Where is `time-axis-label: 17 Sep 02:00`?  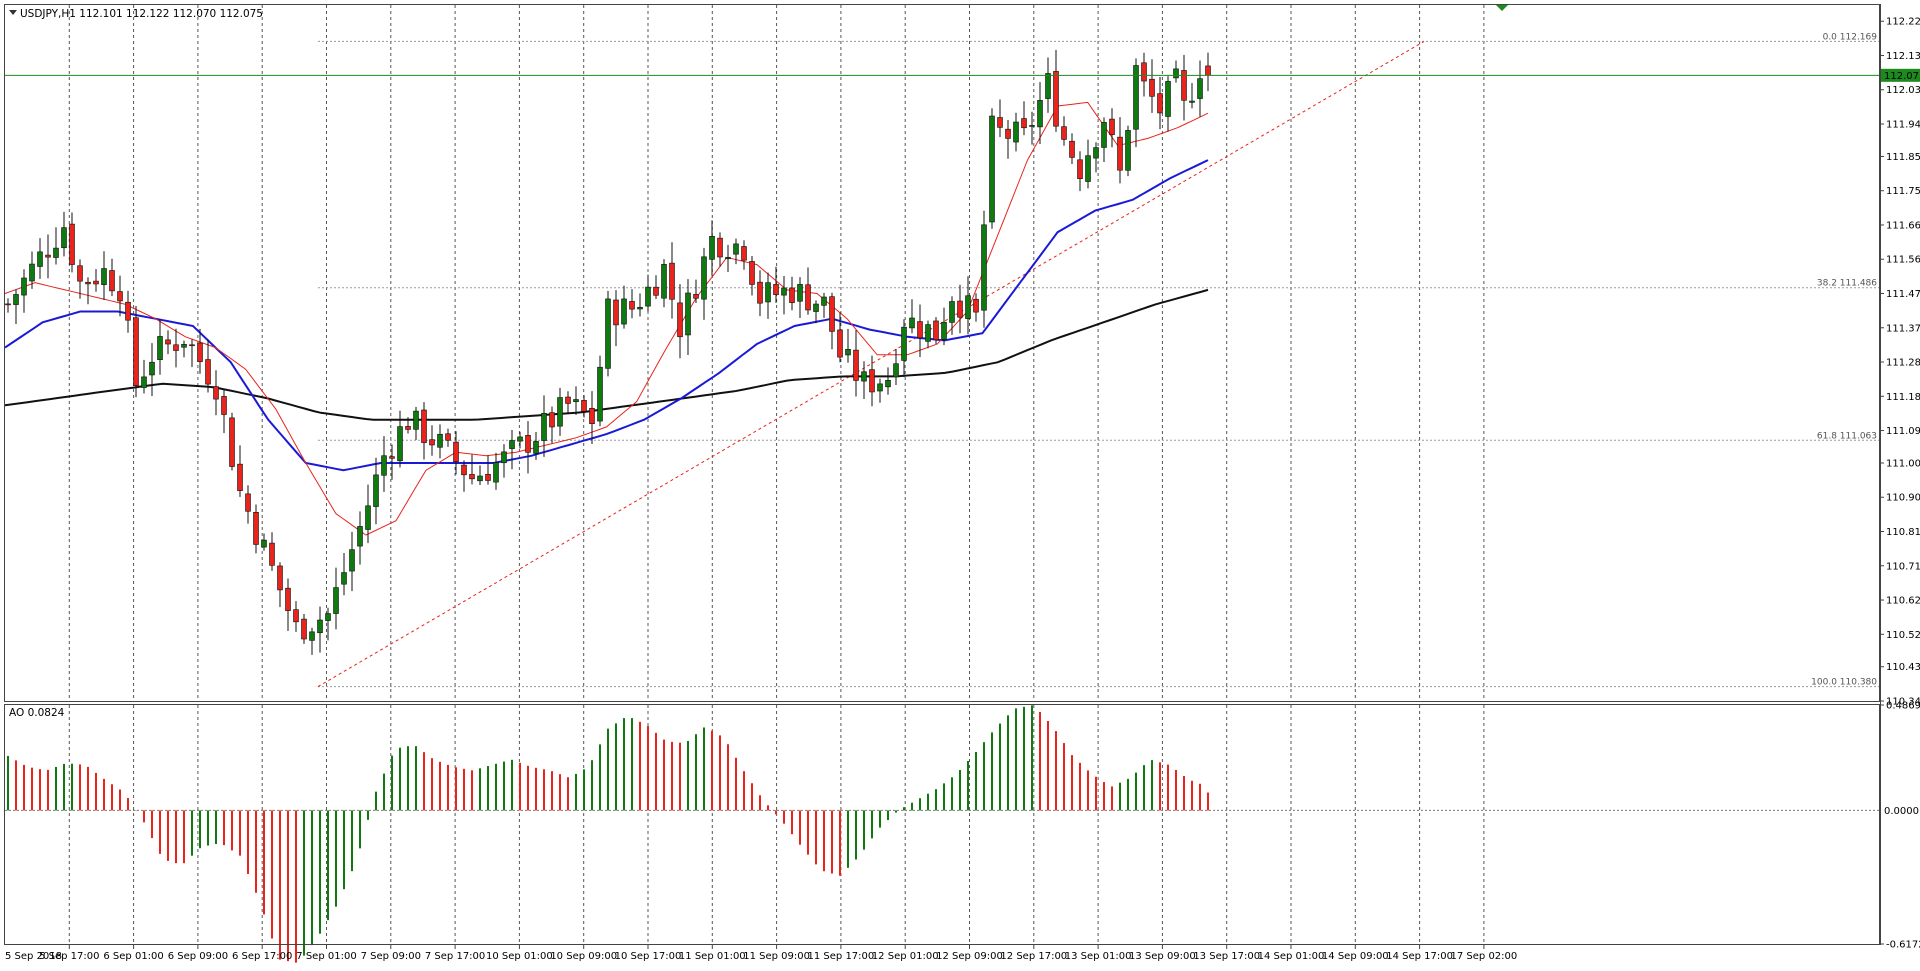 time-axis-label: 17 Sep 02:00 is located at coordinates (1484, 956).